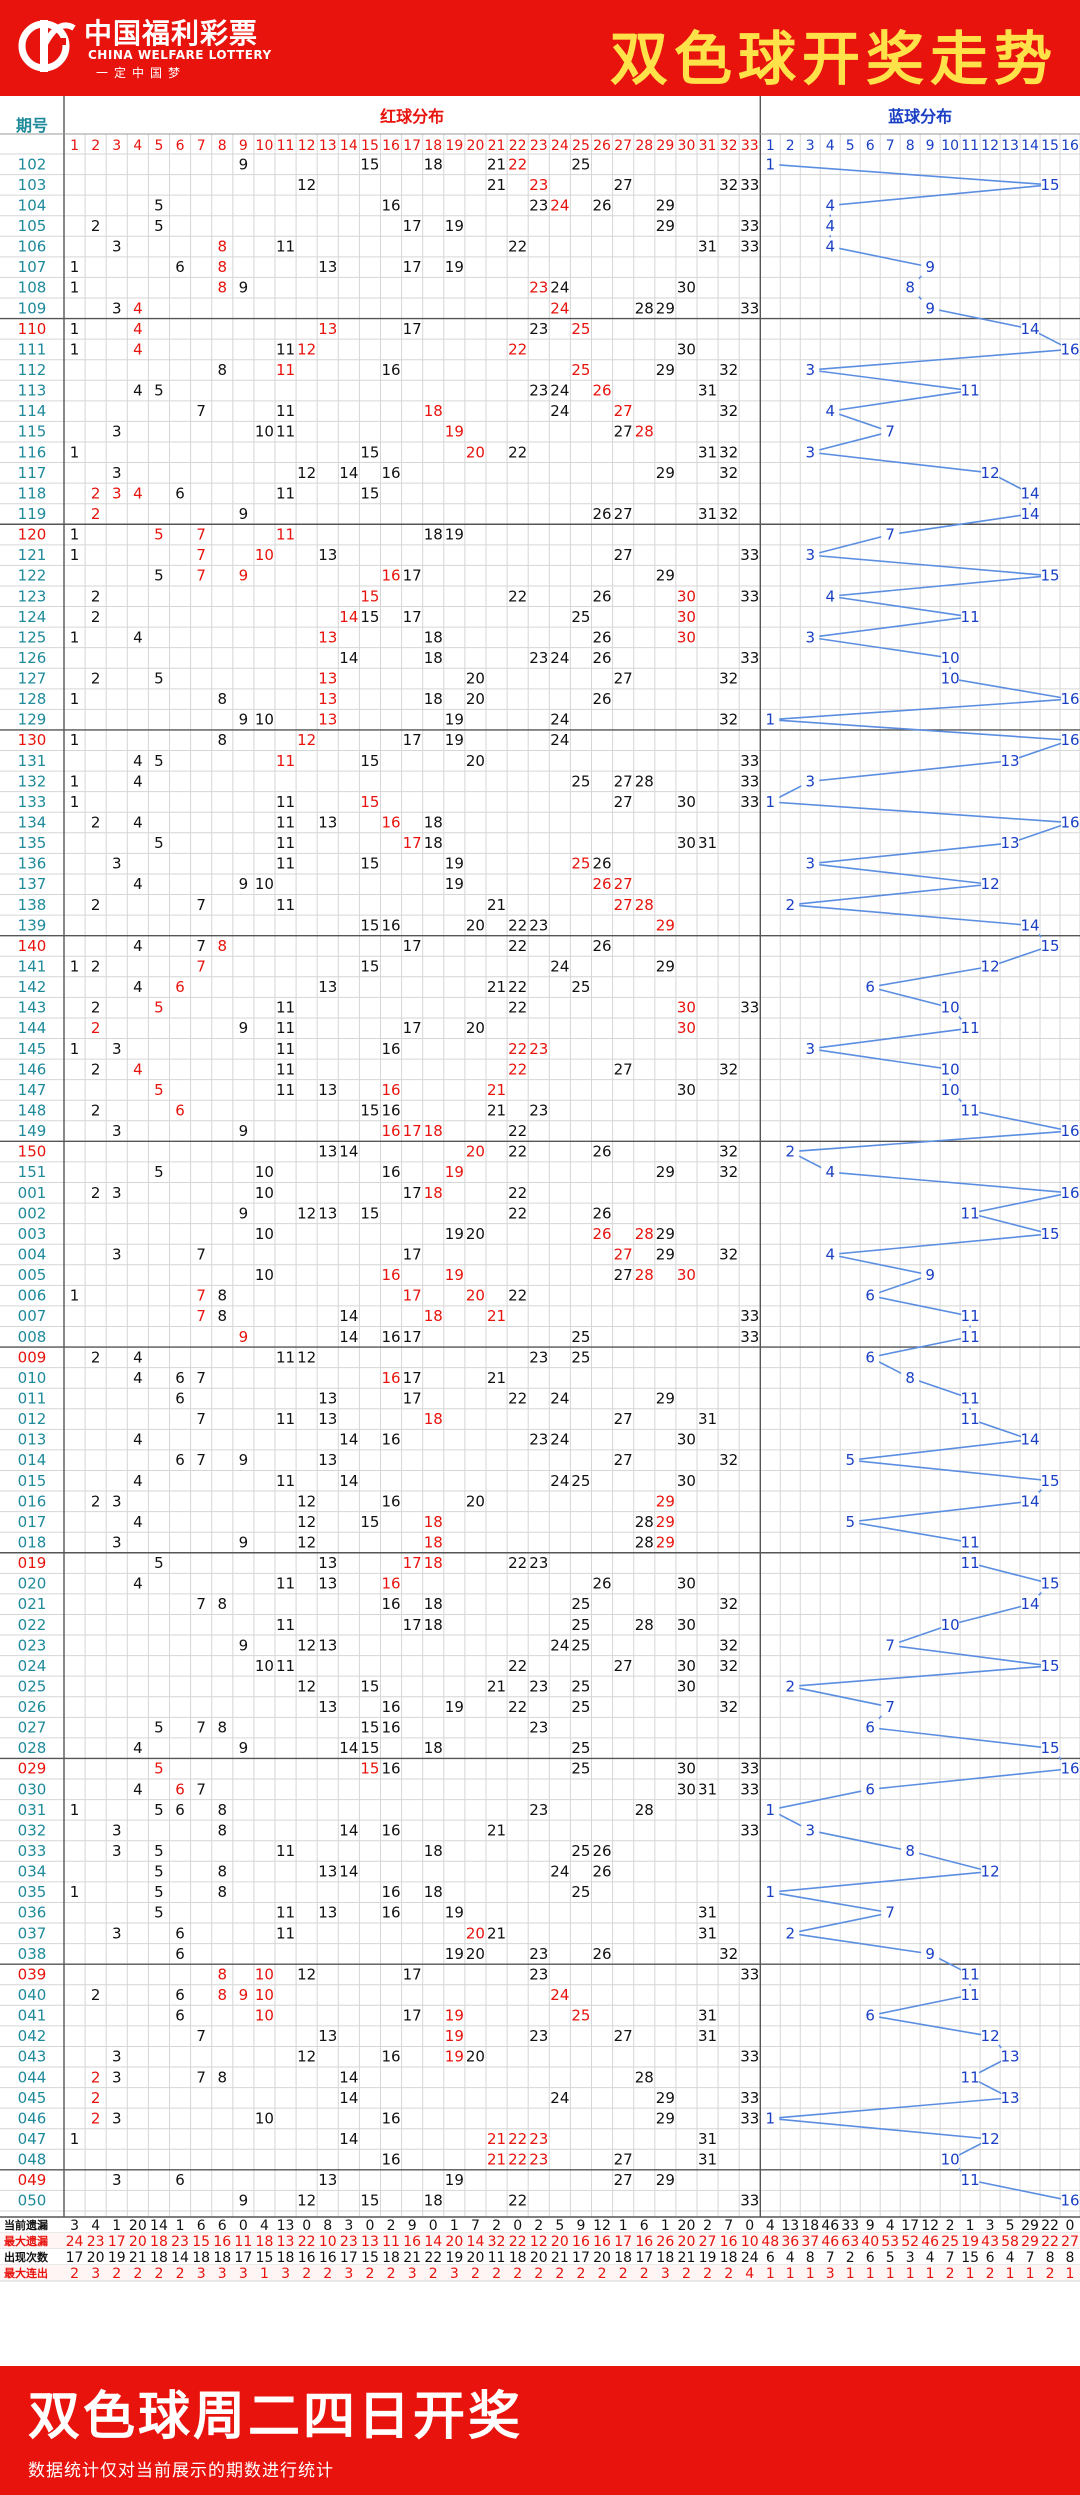 This screenshot has width=1080, height=2495. Describe the element at coordinates (391, 2242) in the screenshot. I see `stat-value: 11` at that location.